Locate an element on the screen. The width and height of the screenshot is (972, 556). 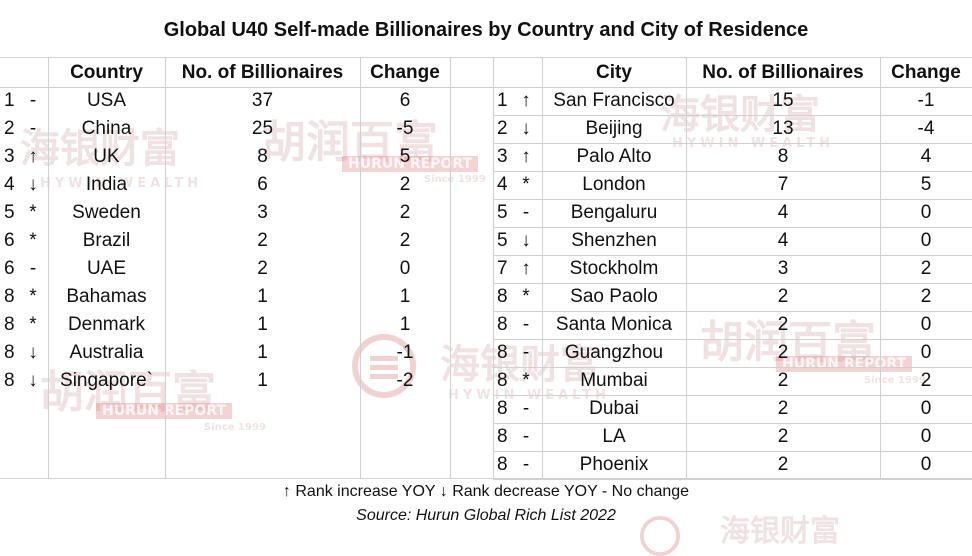
city-name: Beijing is located at coordinates (614, 128).